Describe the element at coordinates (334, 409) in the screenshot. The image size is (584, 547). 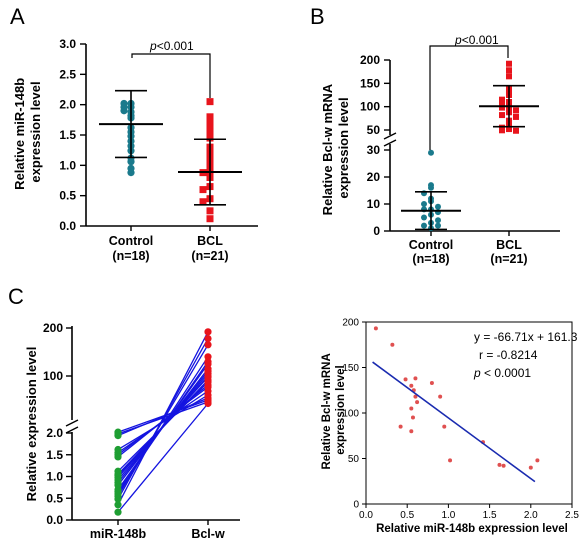
I see `panel-c-right-ylabel: Relative Bcl-w mRNA expression level` at that location.